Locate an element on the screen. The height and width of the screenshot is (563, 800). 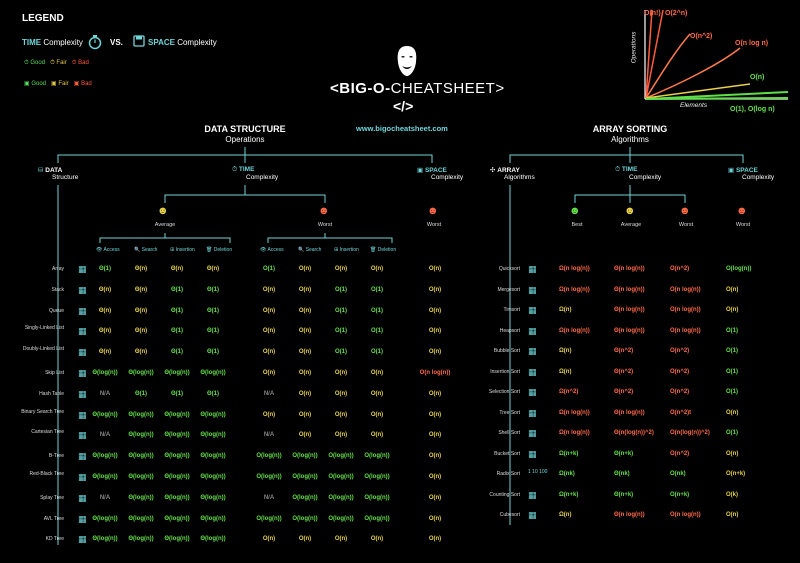
ds-row-label: Array is located at coordinates (58, 269).